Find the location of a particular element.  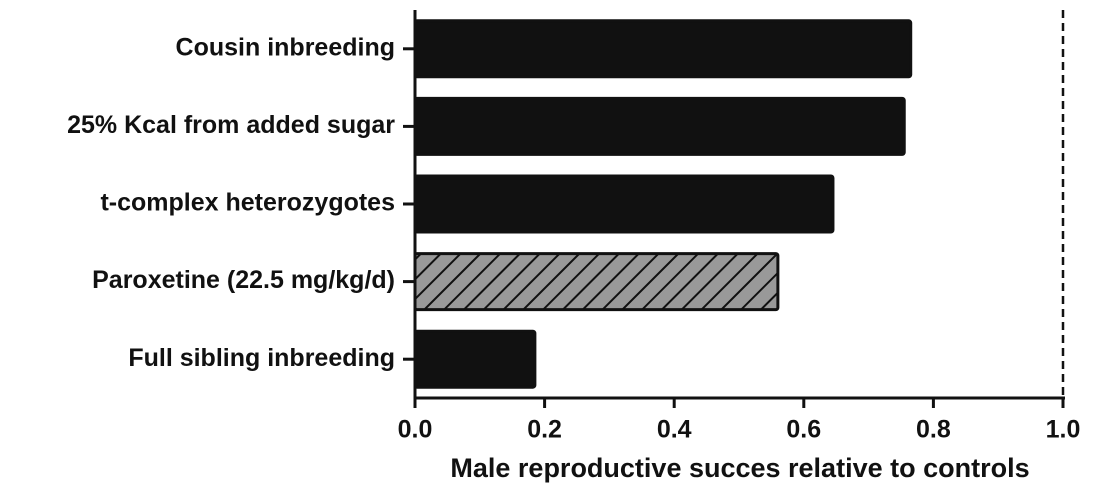

x-tick-label: 1.0 is located at coordinates (1063, 430).